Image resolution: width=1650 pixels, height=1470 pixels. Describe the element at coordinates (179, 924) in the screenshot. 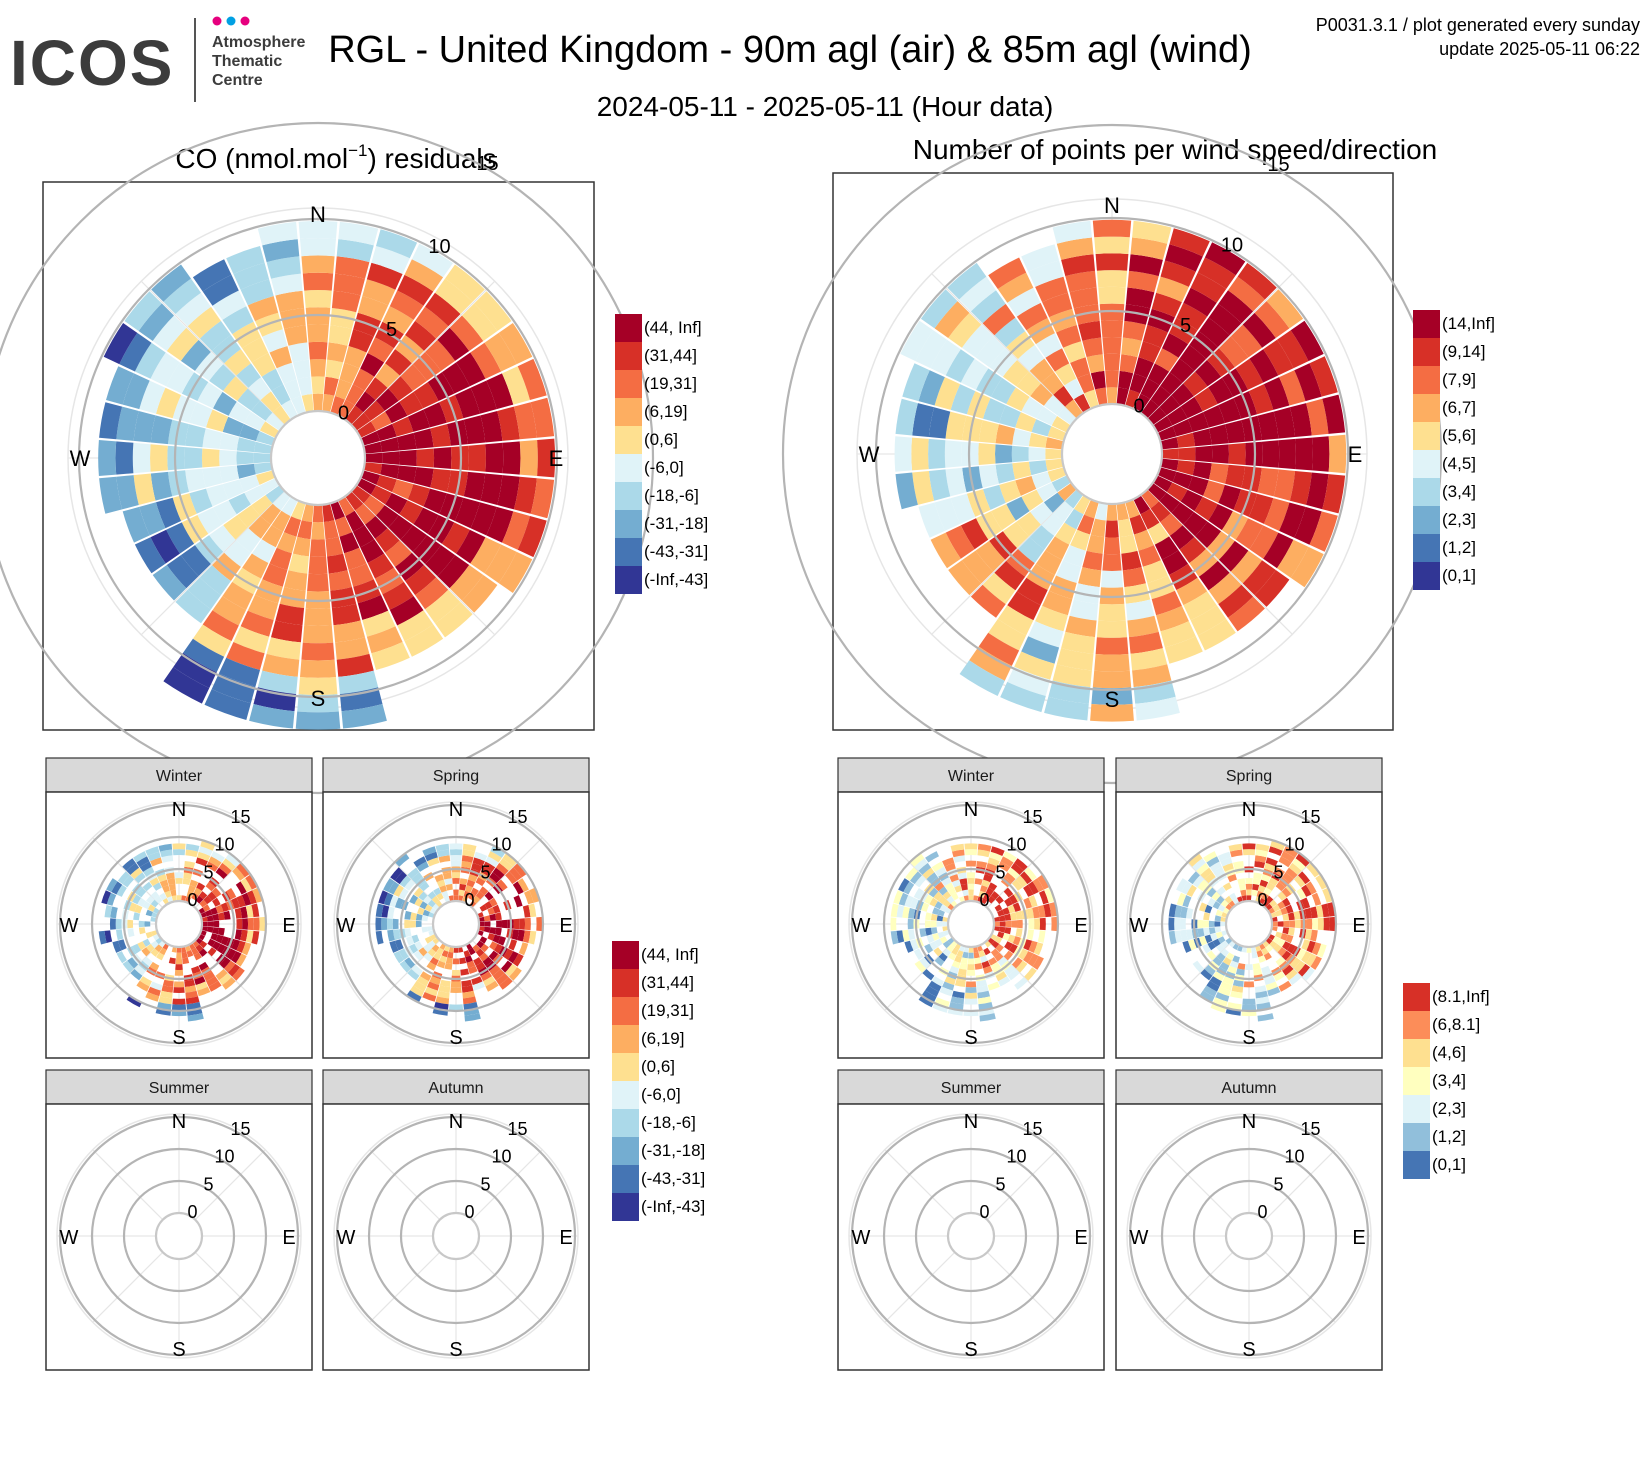

I see `grid-outer-circle` at that location.